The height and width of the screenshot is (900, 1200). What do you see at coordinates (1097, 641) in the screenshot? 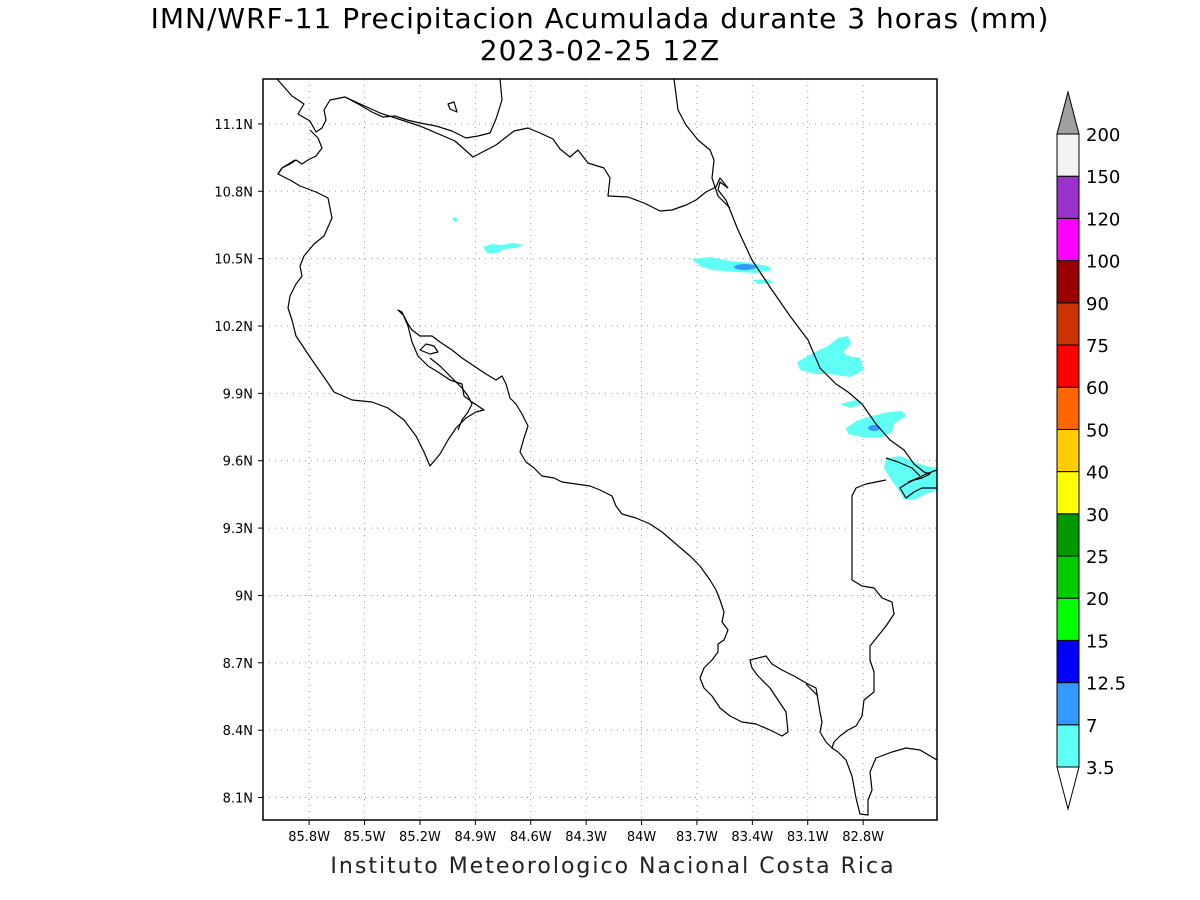
I see `colorbar-label: 15` at bounding box center [1097, 641].